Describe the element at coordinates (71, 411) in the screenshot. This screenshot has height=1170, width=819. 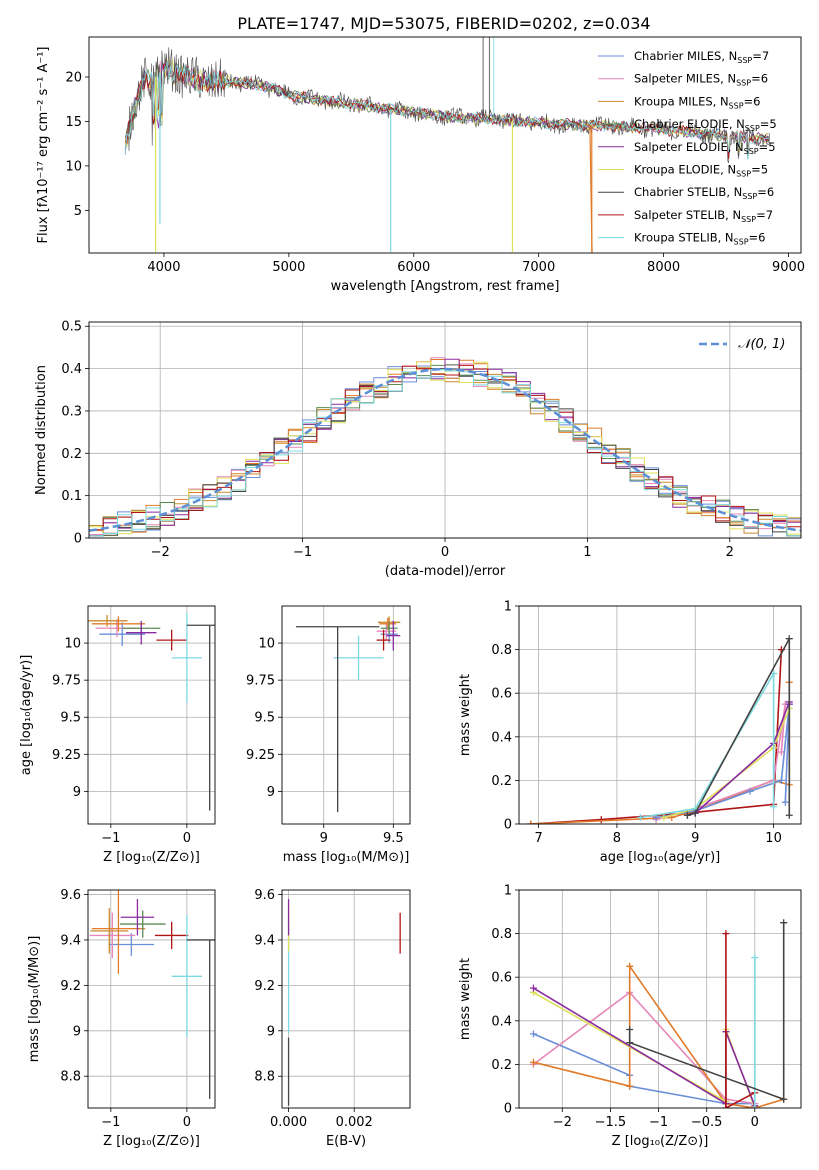
I see `y-tick-label: 0.3` at that location.